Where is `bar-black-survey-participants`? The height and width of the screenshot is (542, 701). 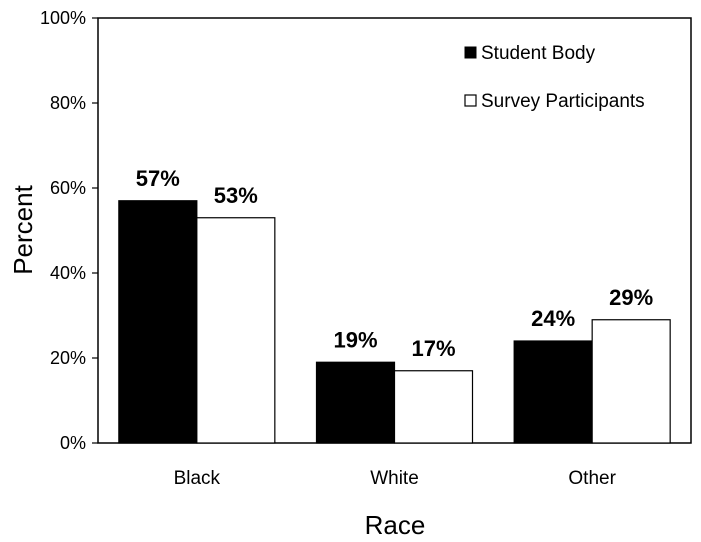
bar-black-survey-participants is located at coordinates (236, 330).